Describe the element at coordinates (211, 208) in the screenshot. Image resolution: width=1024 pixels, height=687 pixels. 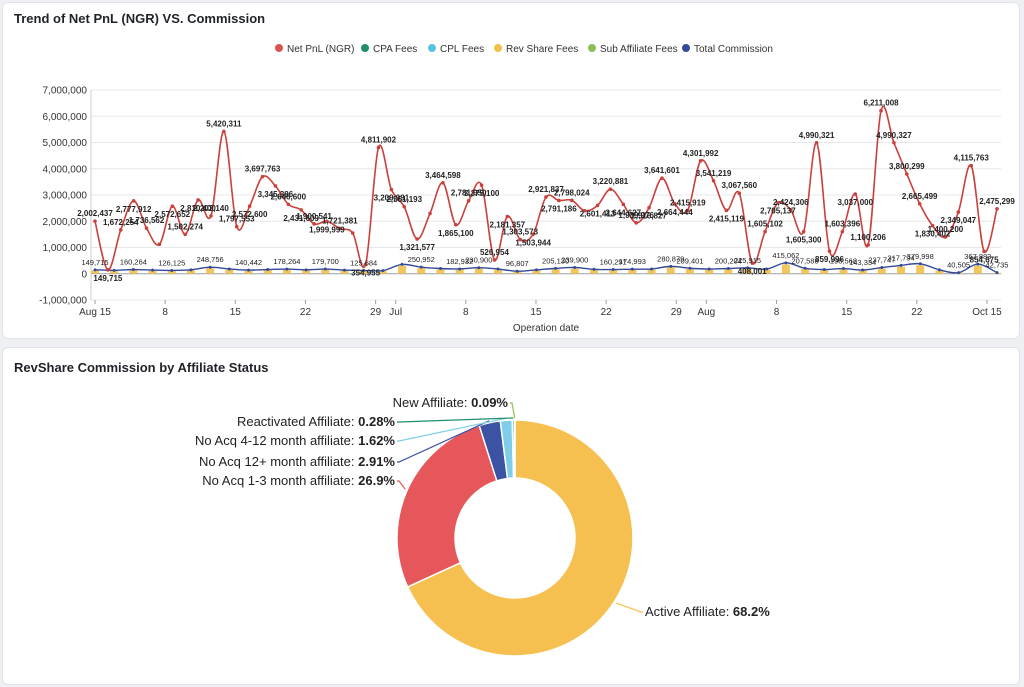
I see `data-label: 2,203,140` at that location.